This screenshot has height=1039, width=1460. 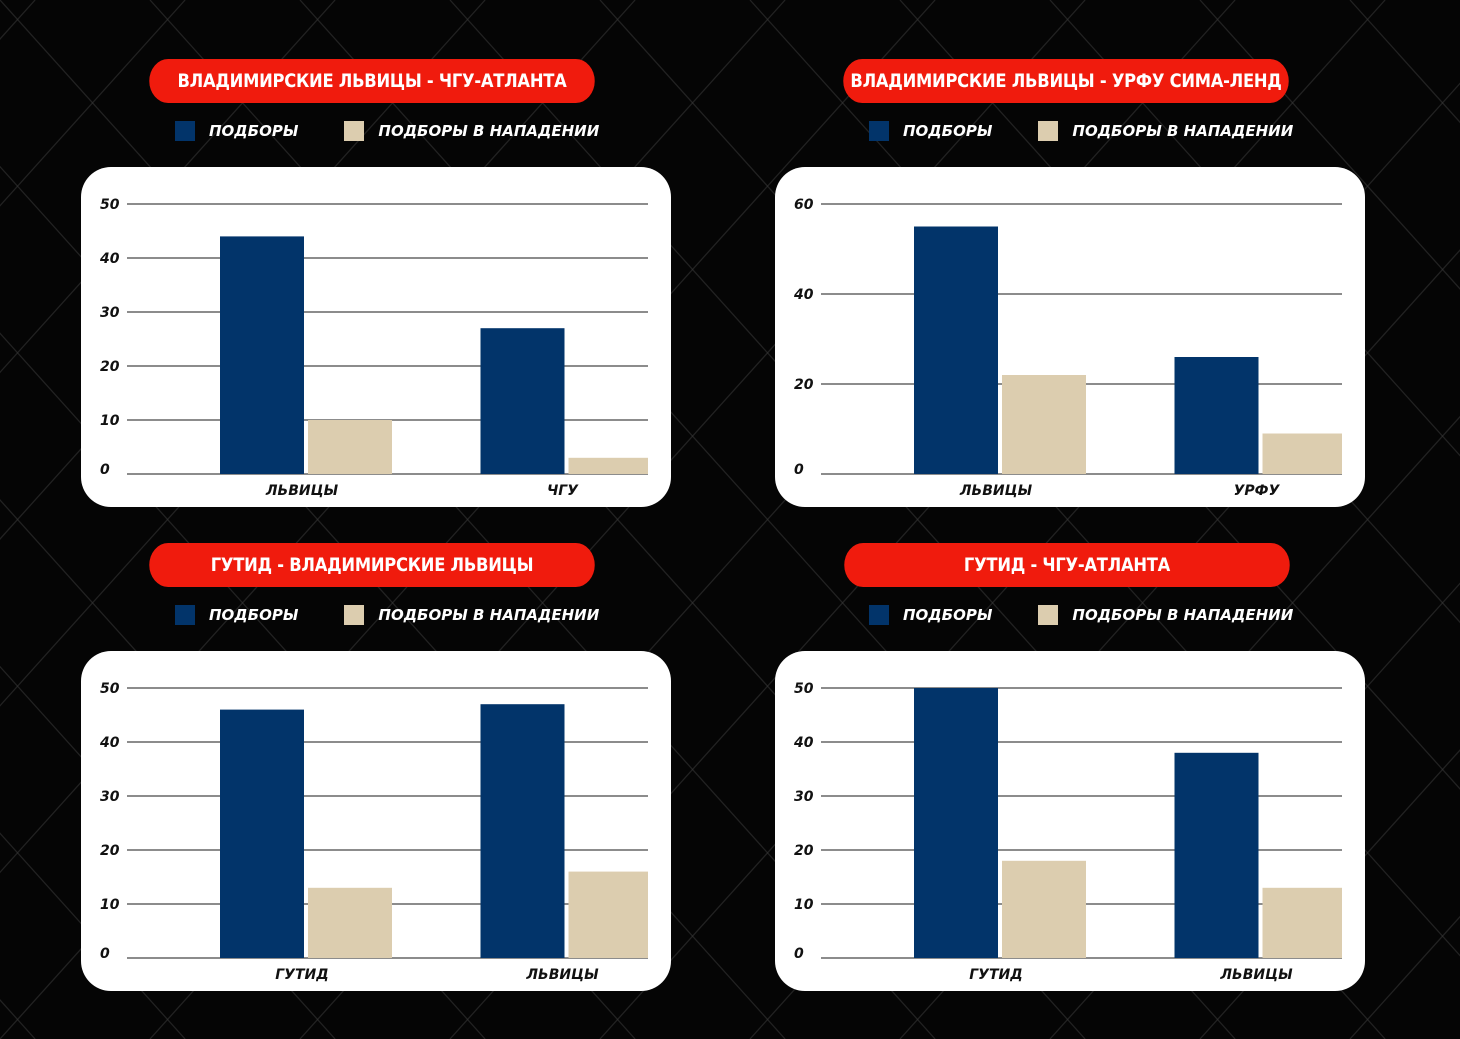 I want to click on y-tick-label: 60, so click(x=804, y=205).